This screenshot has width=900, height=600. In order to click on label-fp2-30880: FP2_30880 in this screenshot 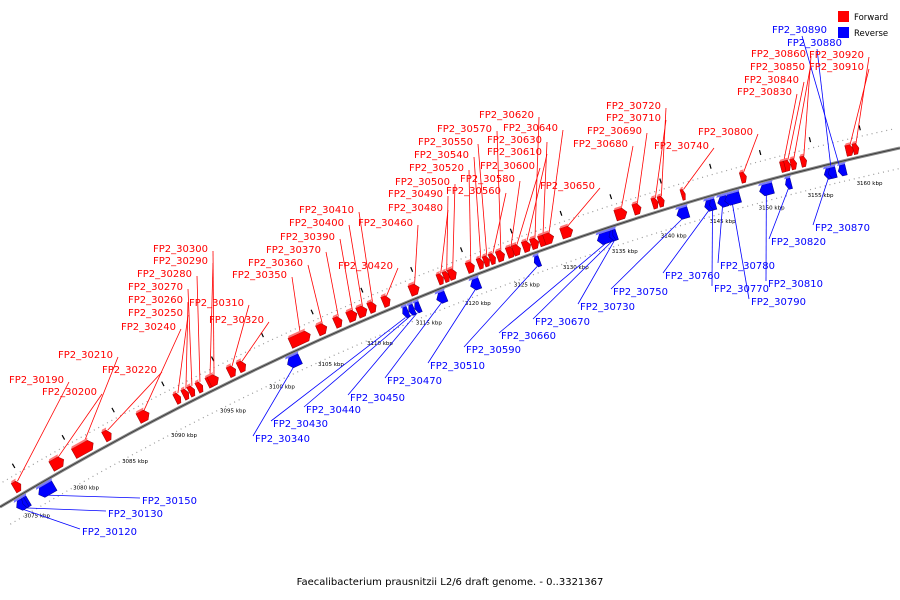, I will do `click(814, 43)`.